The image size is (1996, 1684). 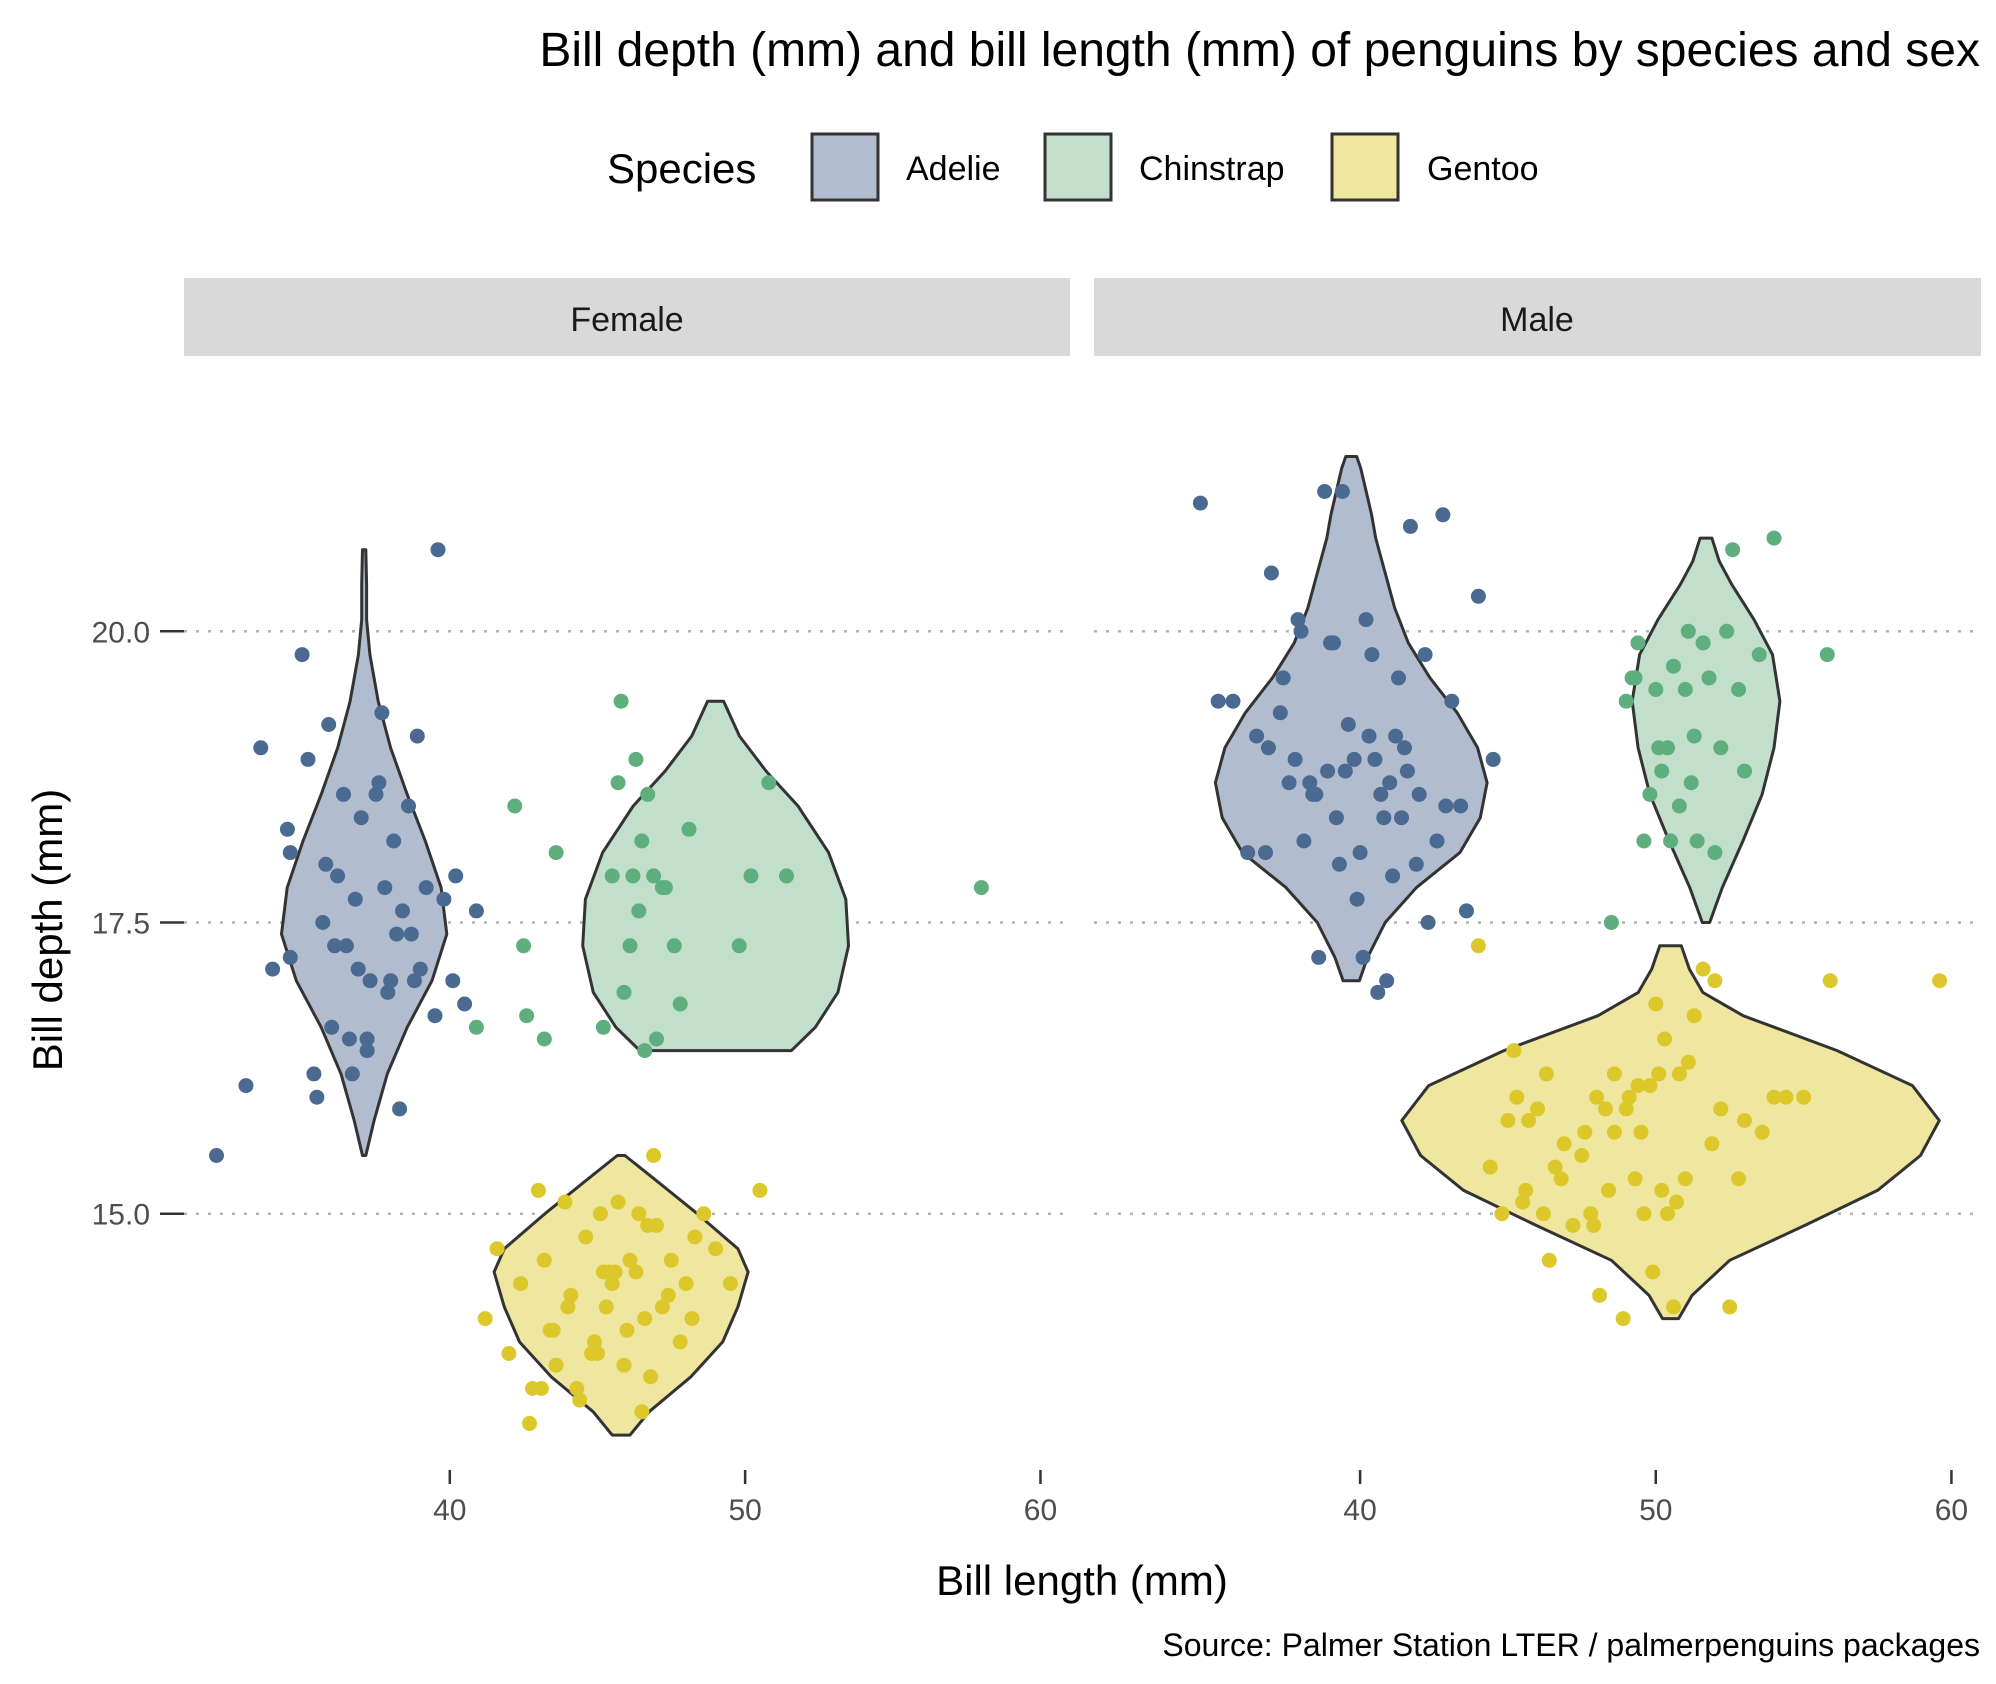 What do you see at coordinates (1073, 167) in the screenshot?
I see `legend: Species Adelie Chinstrap Gentoo` at bounding box center [1073, 167].